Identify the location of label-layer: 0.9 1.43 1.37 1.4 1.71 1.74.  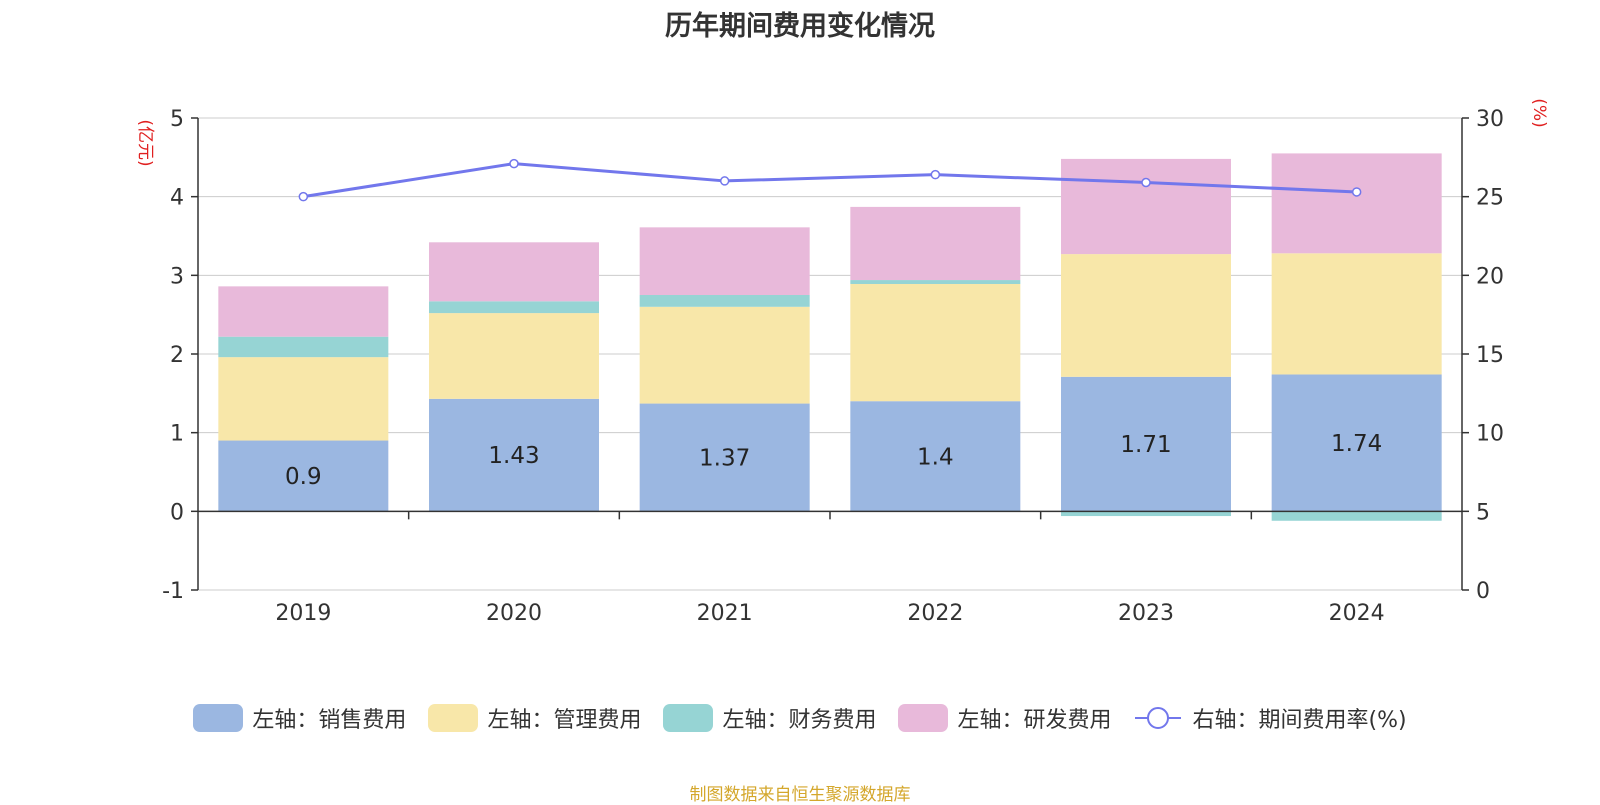
(833, 460).